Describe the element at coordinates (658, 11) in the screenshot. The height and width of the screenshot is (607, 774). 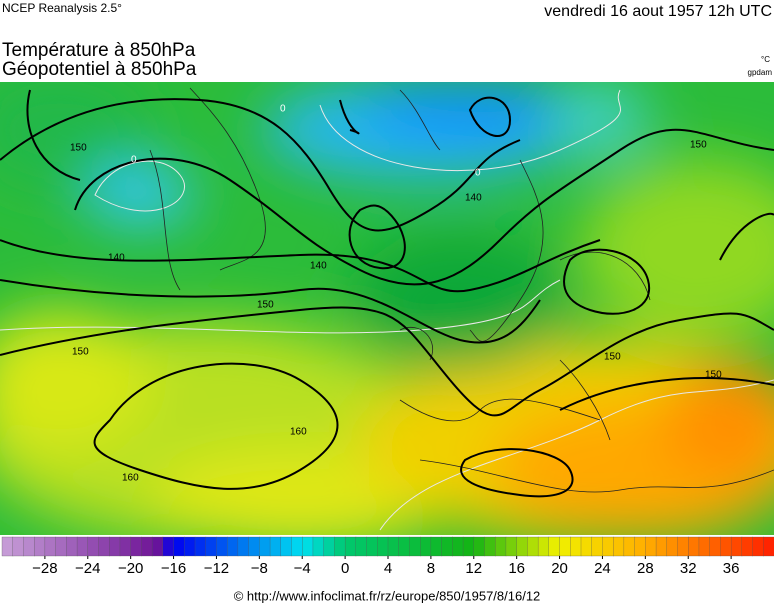
I see `date: vendredi 16 aout 1957 12h UTC` at that location.